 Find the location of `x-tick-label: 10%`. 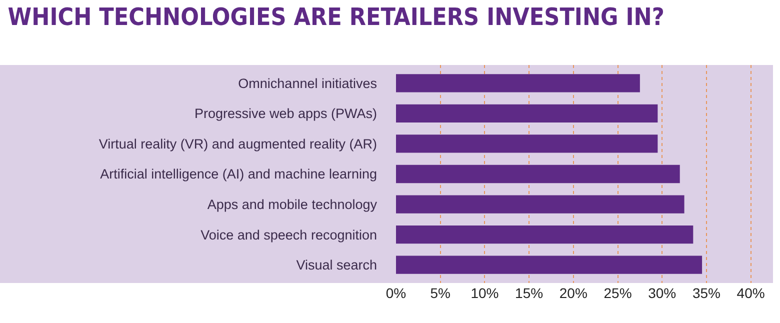

x-tick-label: 10% is located at coordinates (484, 293).